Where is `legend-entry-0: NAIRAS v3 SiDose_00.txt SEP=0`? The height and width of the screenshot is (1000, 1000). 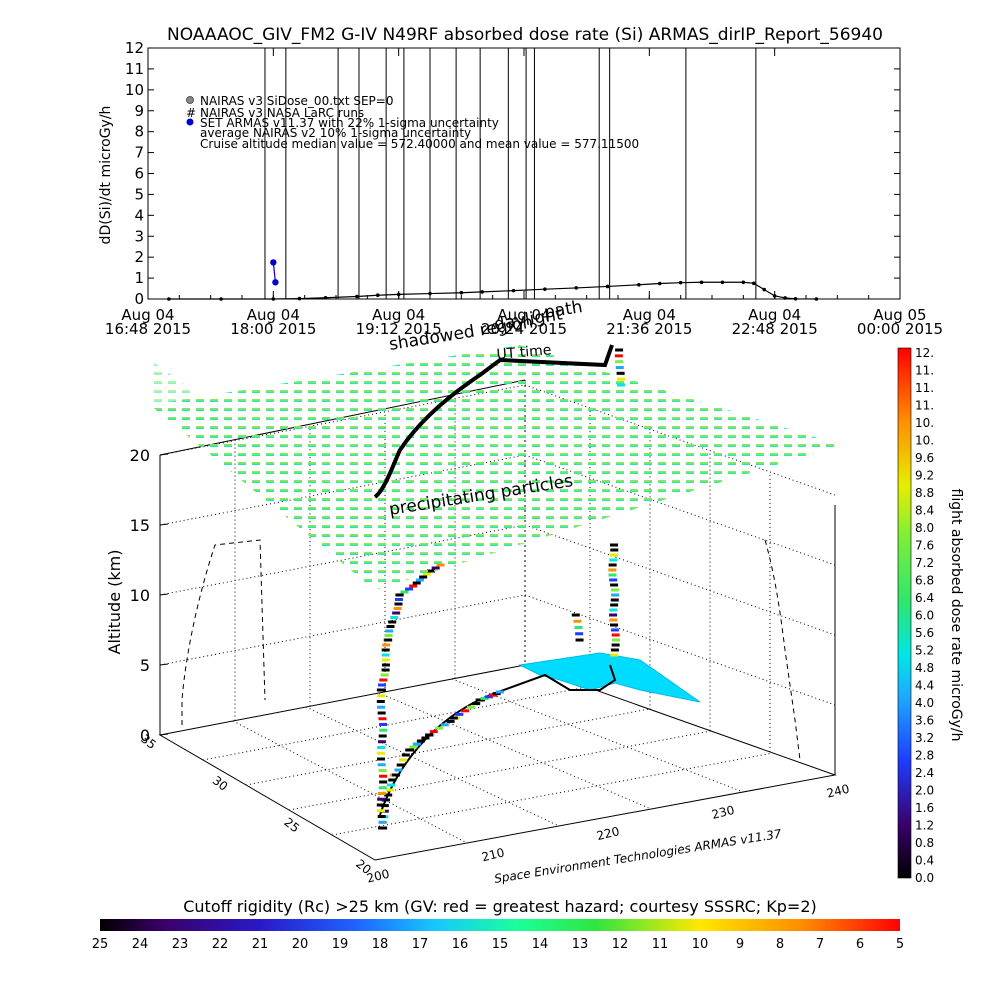
legend-entry-0: NAIRAS v3 SiDose_00.txt SEP=0 is located at coordinates (296, 101).